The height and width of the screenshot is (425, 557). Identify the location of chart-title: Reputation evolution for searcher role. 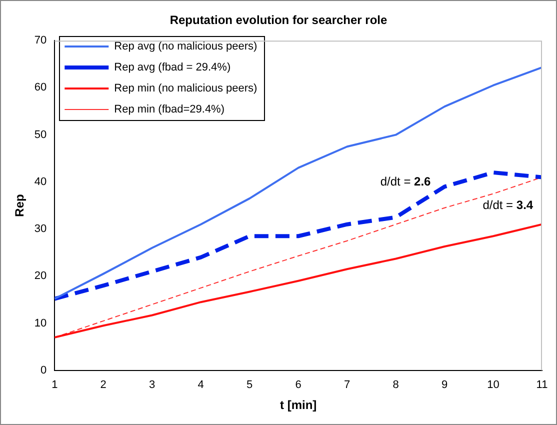
(278, 20).